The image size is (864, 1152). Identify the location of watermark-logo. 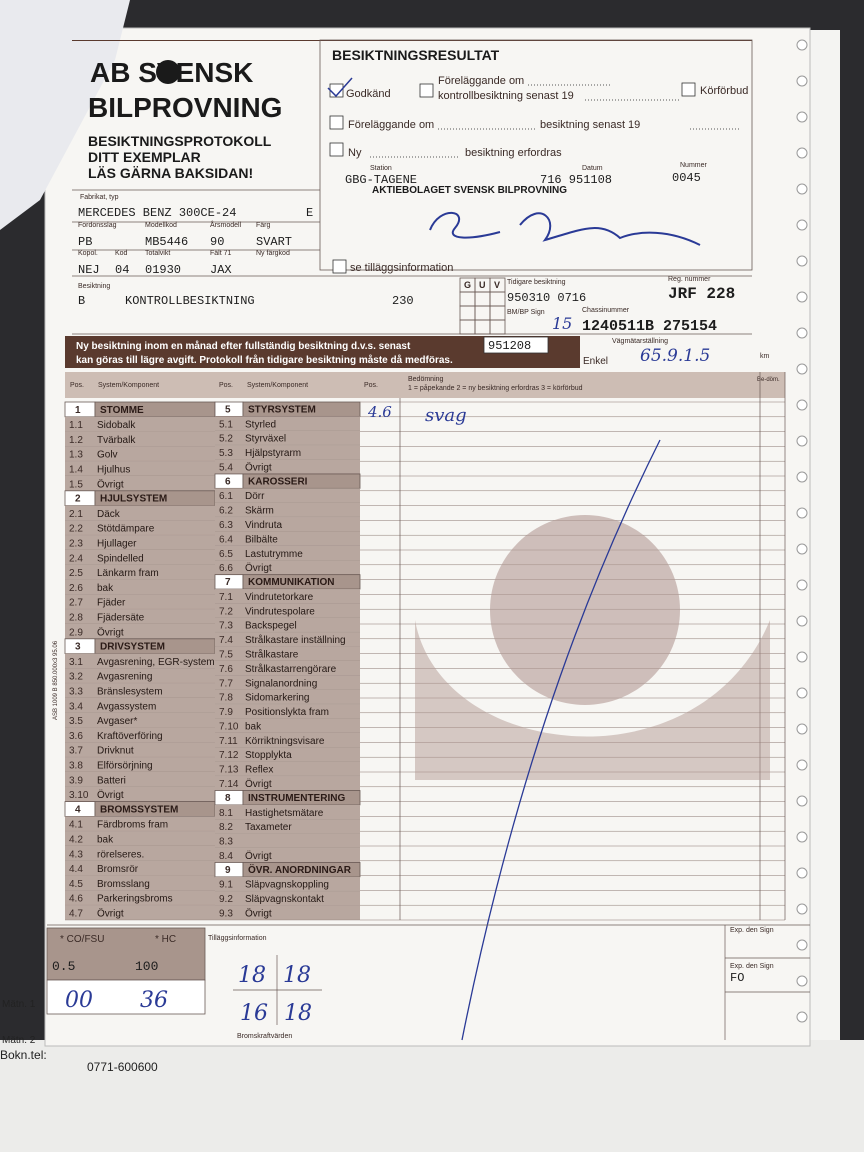
(592, 700).